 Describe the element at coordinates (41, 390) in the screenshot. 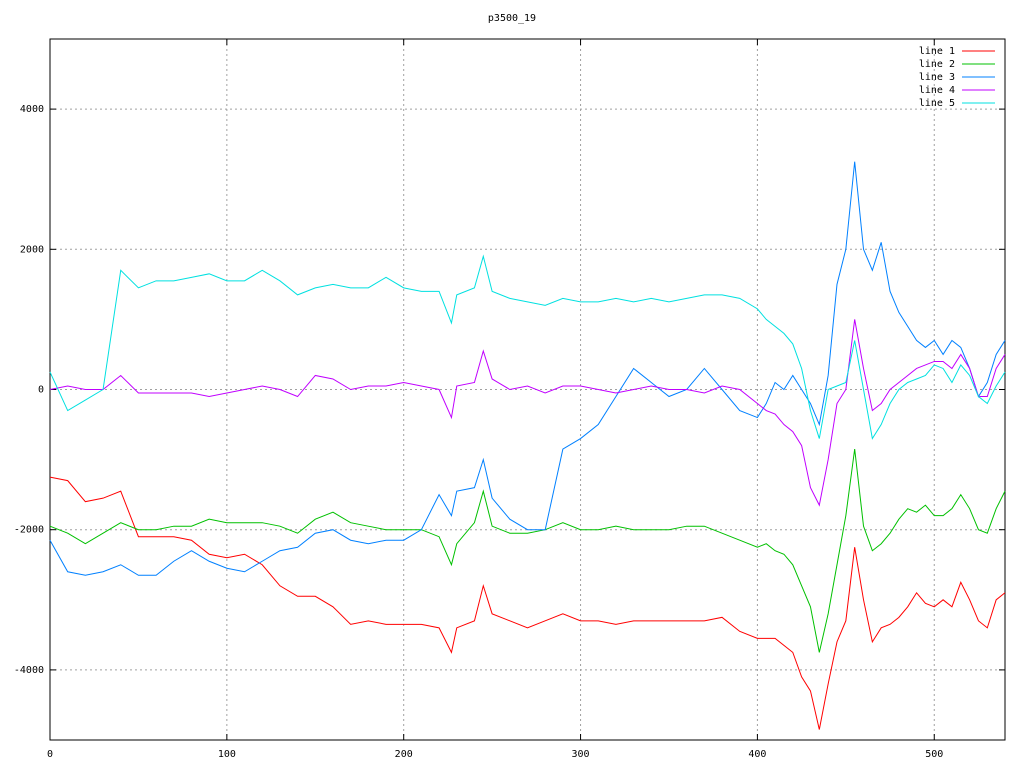

I see `y-tick-label: 0` at that location.